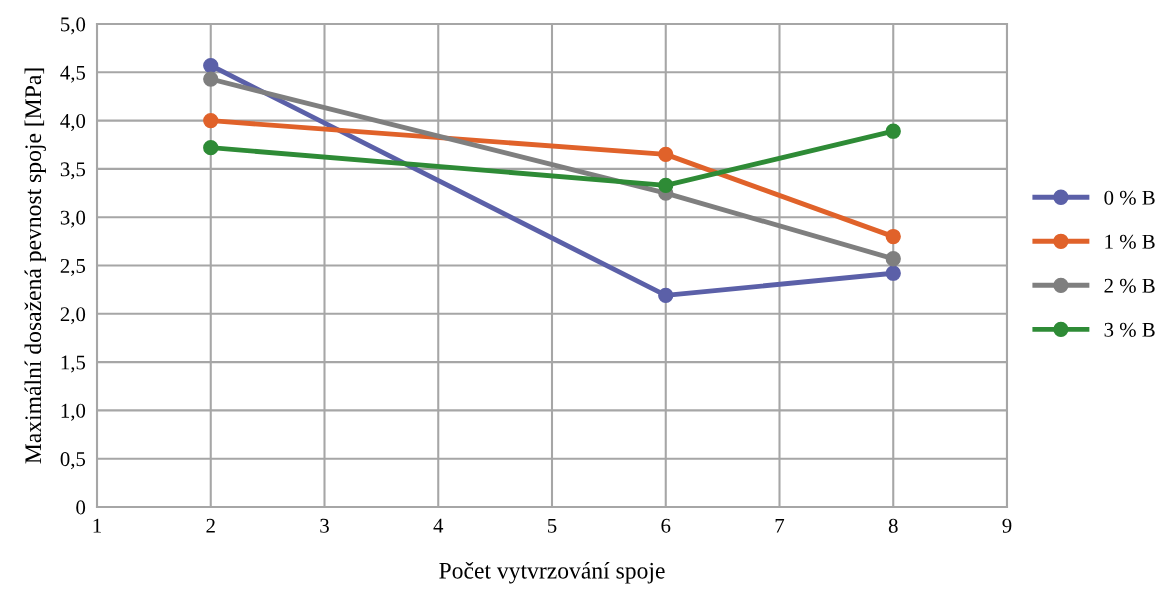 Image resolution: width=1163 pixels, height=594 pixels. I want to click on y-tick-label: 1,0, so click(73, 412).